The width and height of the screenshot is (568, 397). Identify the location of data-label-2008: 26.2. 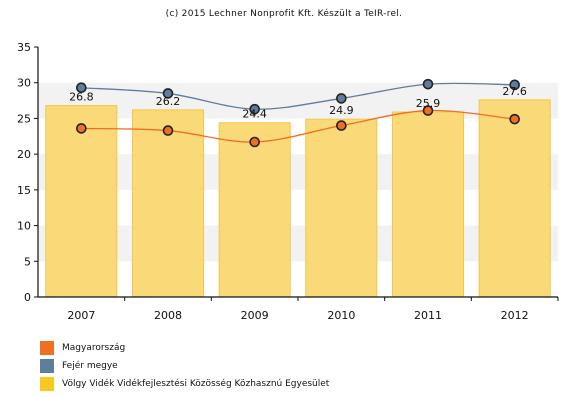
(168, 101).